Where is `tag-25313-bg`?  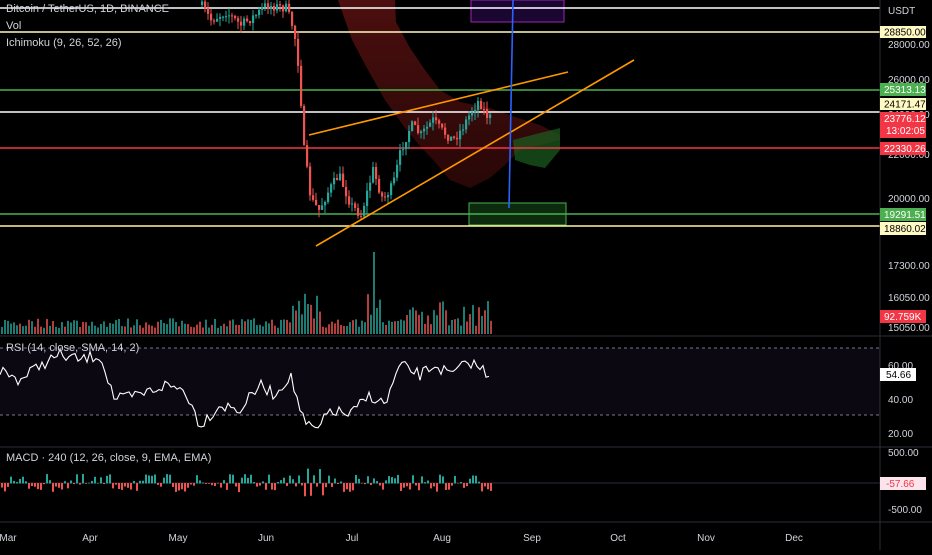
tag-25313-bg is located at coordinates (903, 89).